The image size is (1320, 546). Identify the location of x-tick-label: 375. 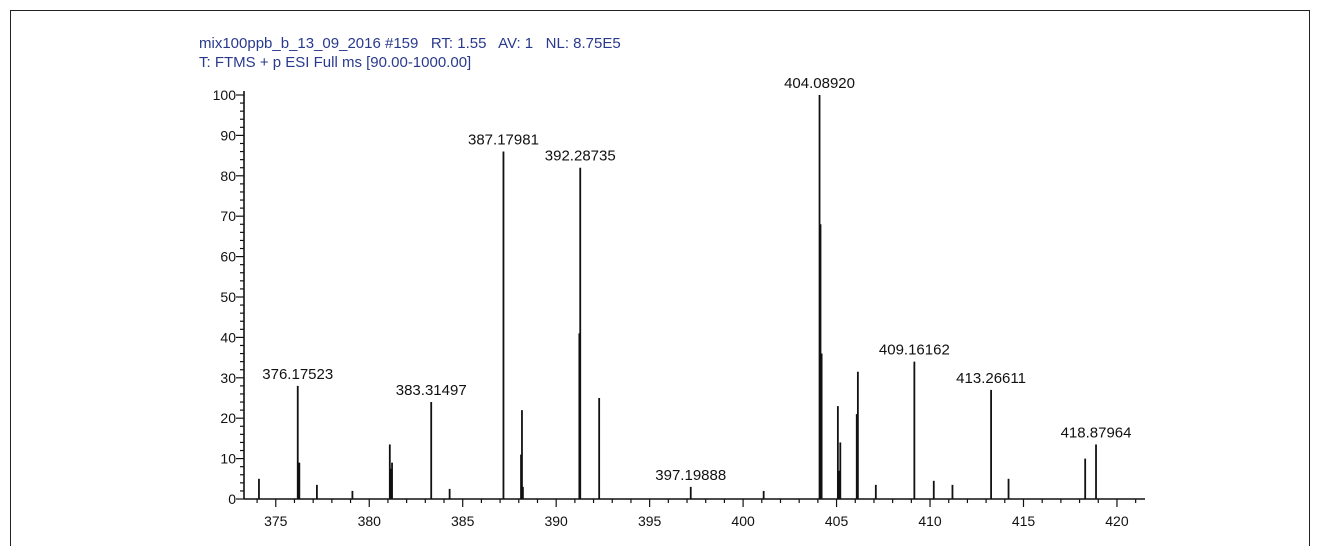
(276, 521).